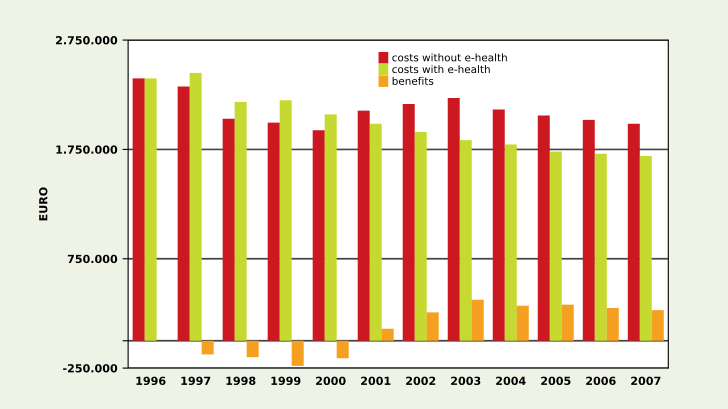 This screenshot has width=728, height=409. Describe the element at coordinates (511, 381) in the screenshot. I see `x-tick-label: 2004` at that location.